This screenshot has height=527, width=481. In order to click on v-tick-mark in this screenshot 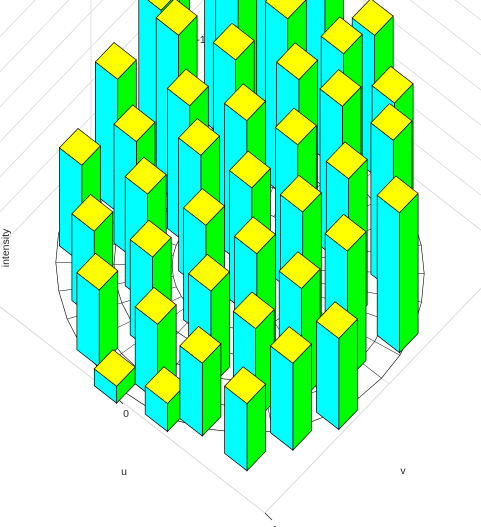, I will do `click(268, 516)`.